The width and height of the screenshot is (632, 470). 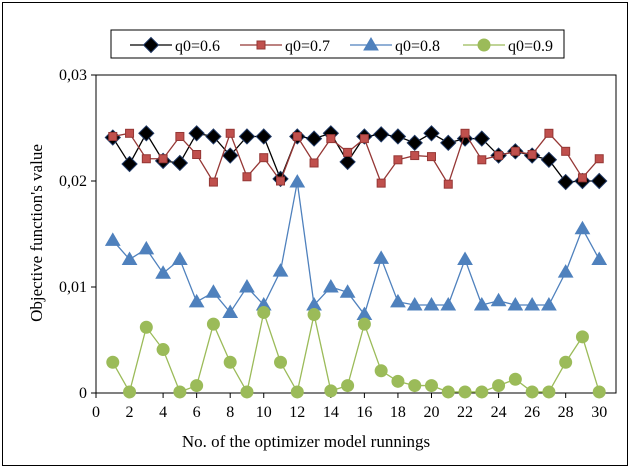 I want to click on x-tick-label: 22, so click(x=465, y=412).